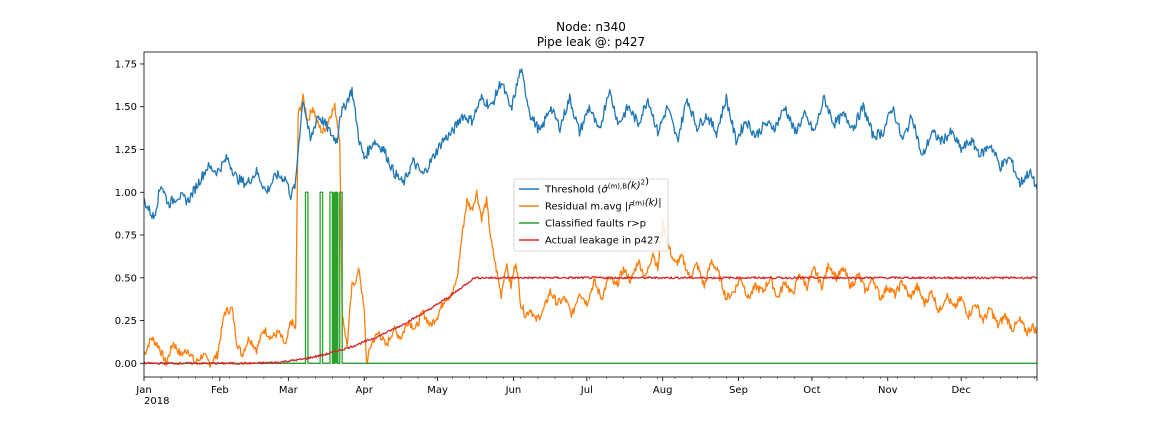 Image resolution: width=1152 pixels, height=432 pixels. What do you see at coordinates (603, 205) in the screenshot?
I see `legend-label: Residual m.avg |r̃(m)(k)|` at bounding box center [603, 205].